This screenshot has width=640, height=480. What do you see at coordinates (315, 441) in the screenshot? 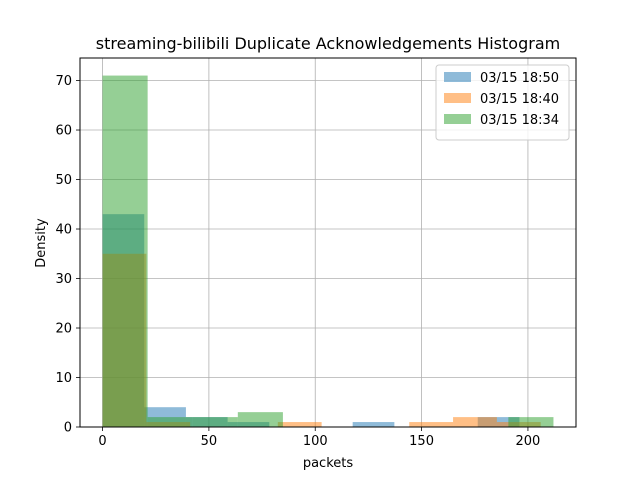
I see `x-tick-label: 100` at bounding box center [315, 441].